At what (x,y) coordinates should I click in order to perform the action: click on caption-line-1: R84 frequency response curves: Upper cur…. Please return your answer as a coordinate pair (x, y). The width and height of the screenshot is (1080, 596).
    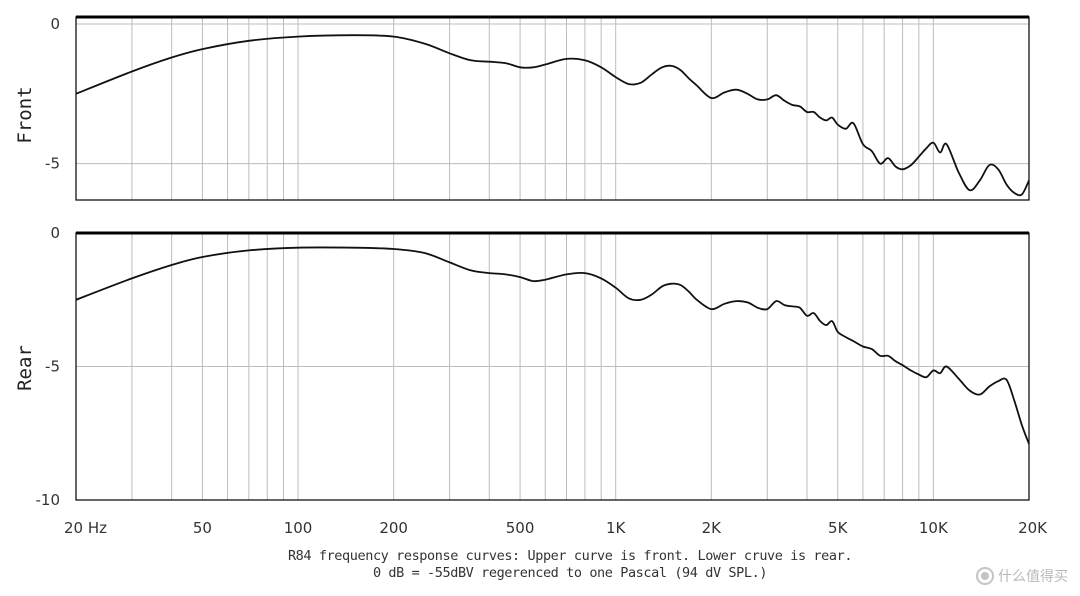
    Looking at the image, I should click on (570, 556).